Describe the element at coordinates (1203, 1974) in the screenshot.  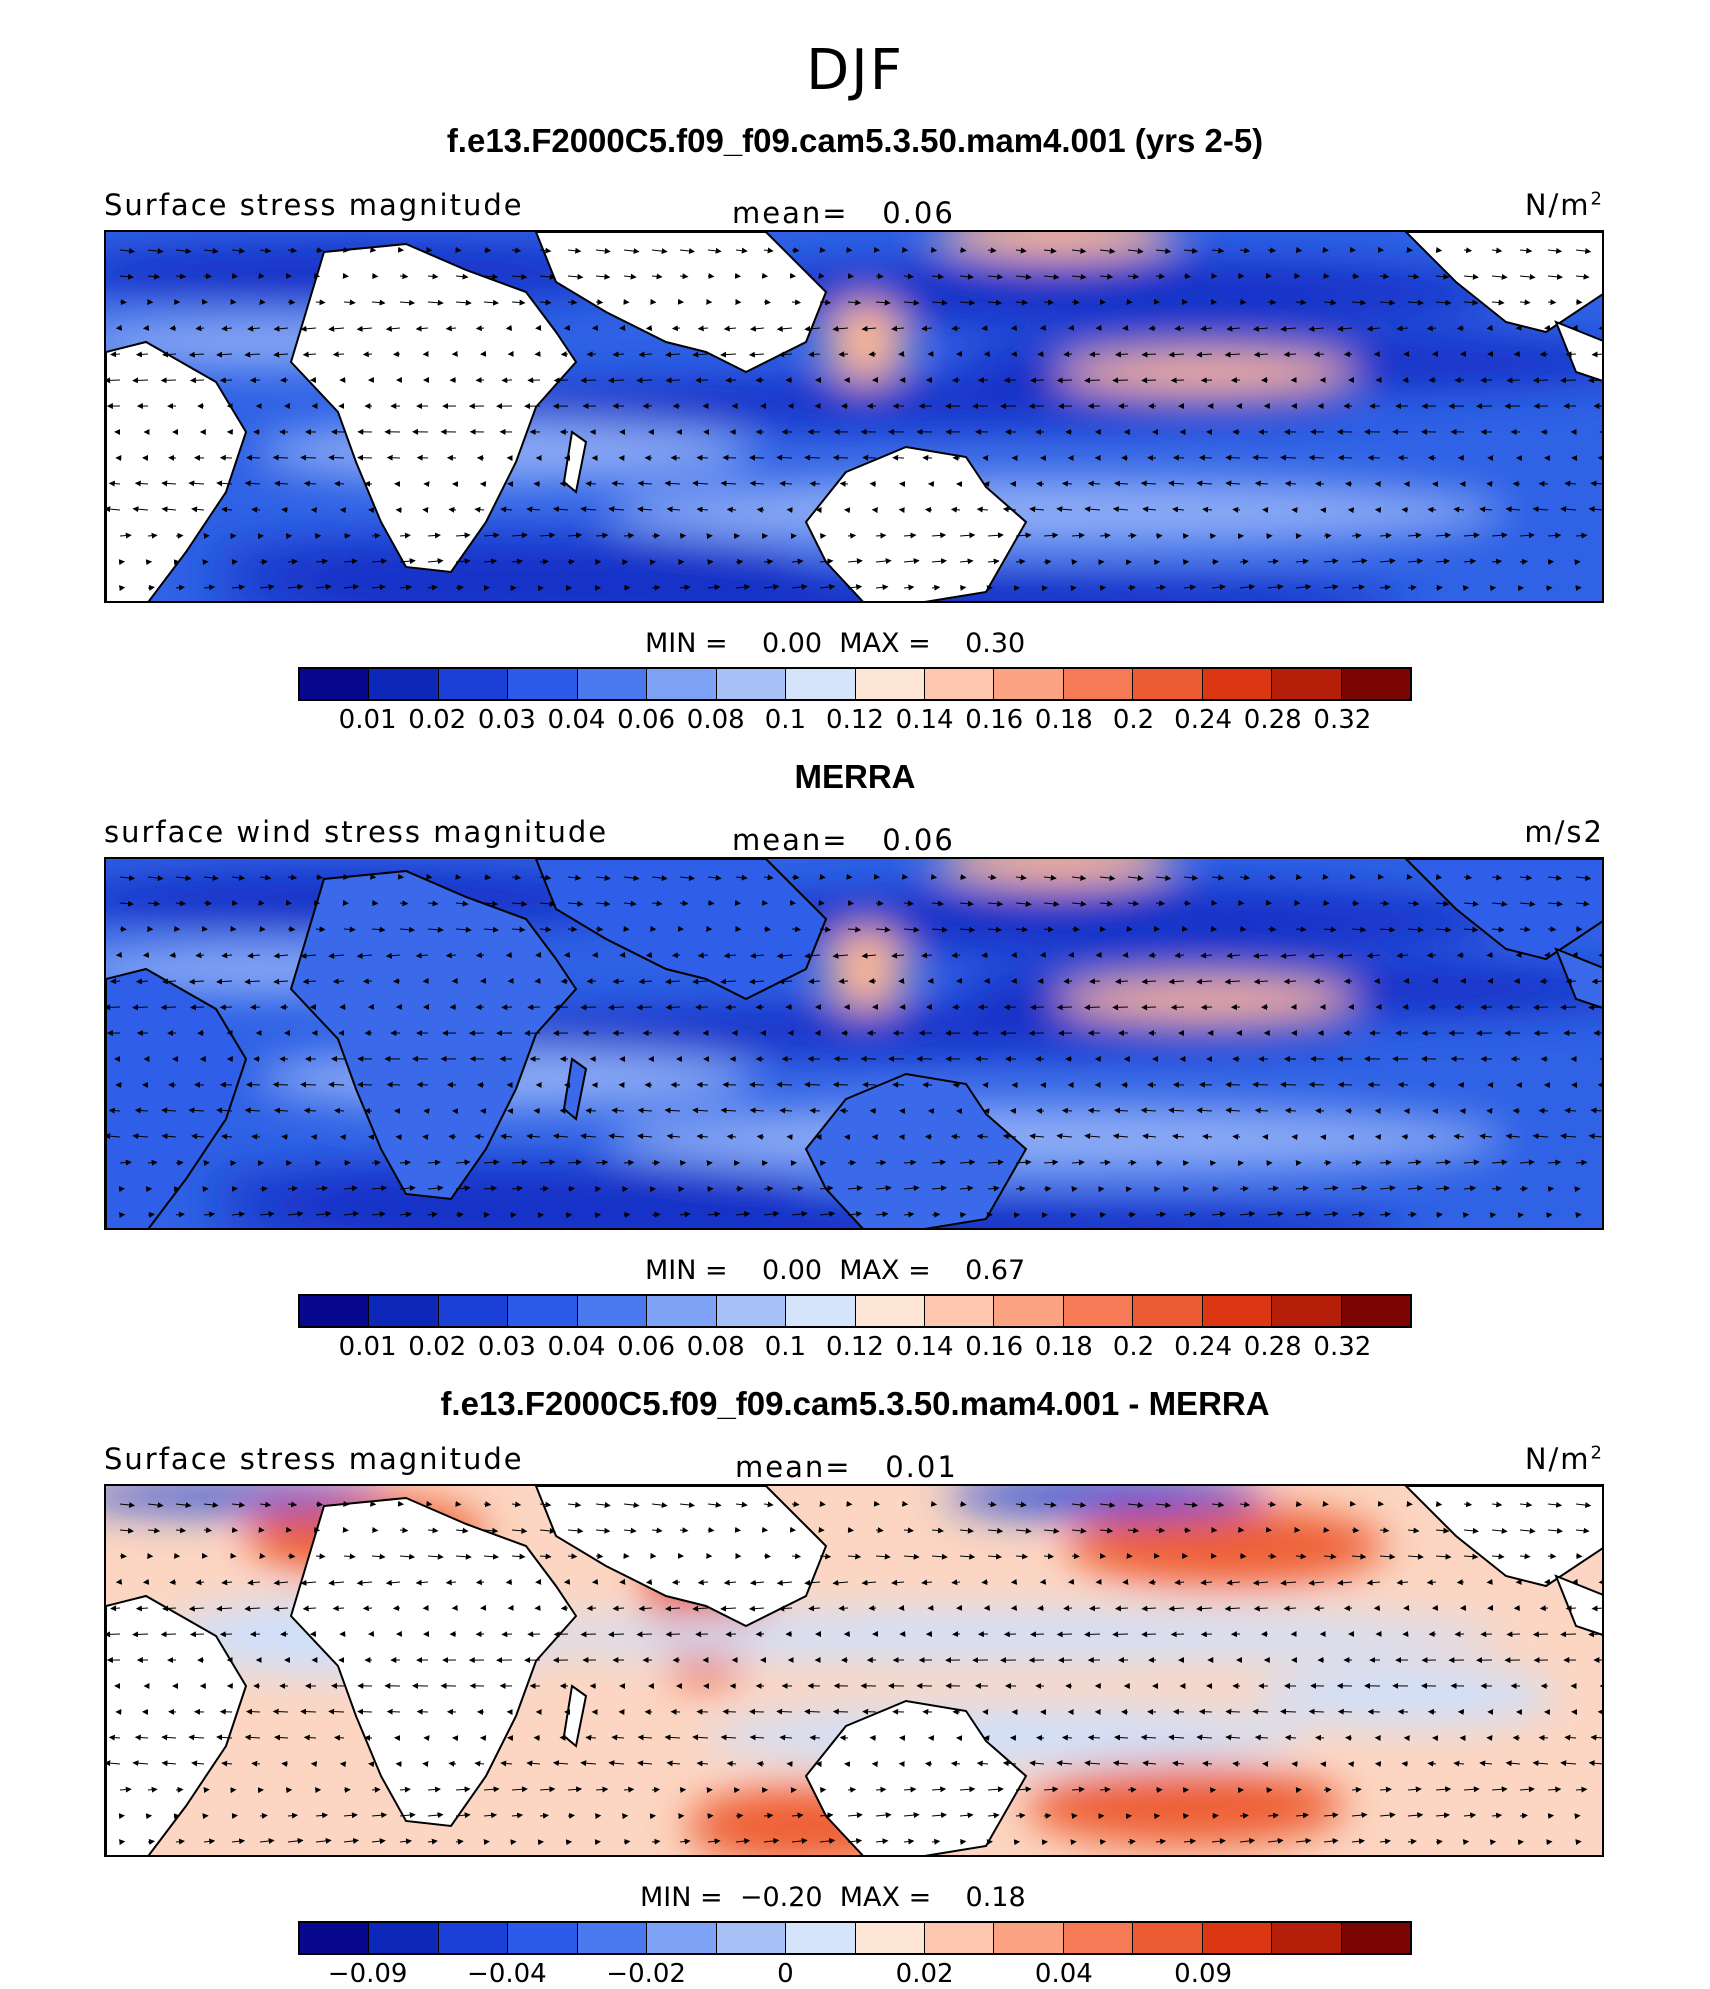
I see `colorbar-tick-label: 0.09` at that location.